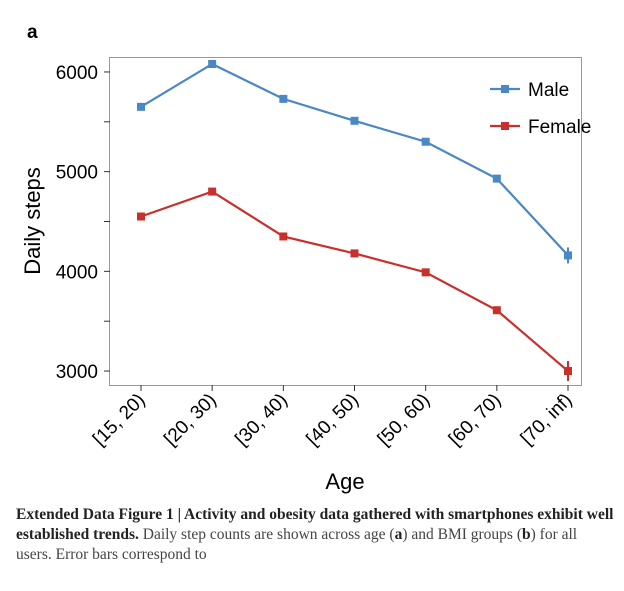 This screenshot has height=591, width=624. Describe the element at coordinates (32, 32) in the screenshot. I see `panel-label: a` at that location.